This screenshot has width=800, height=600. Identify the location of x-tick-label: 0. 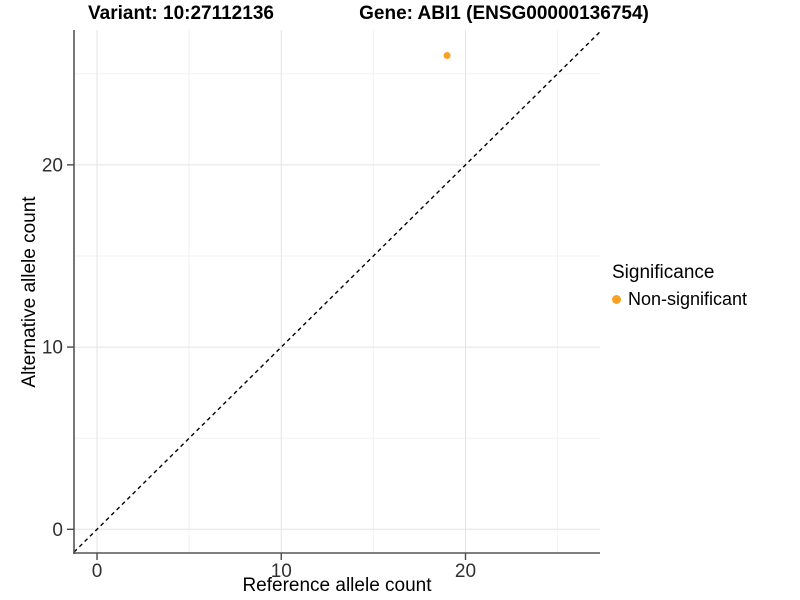
(97, 571).